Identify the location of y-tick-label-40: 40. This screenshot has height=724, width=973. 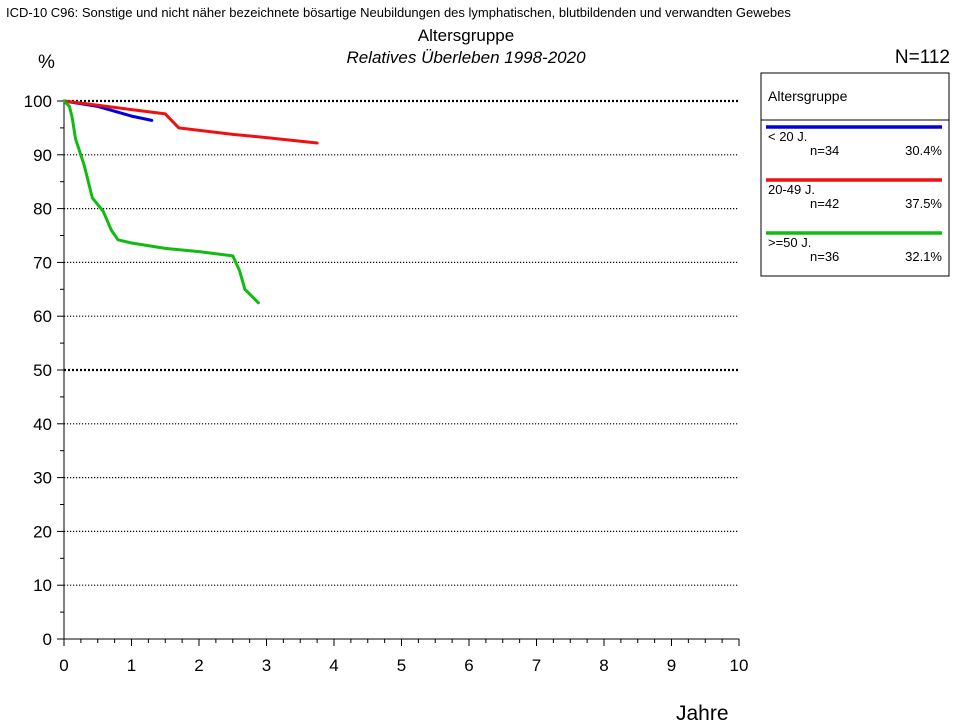
(42, 424).